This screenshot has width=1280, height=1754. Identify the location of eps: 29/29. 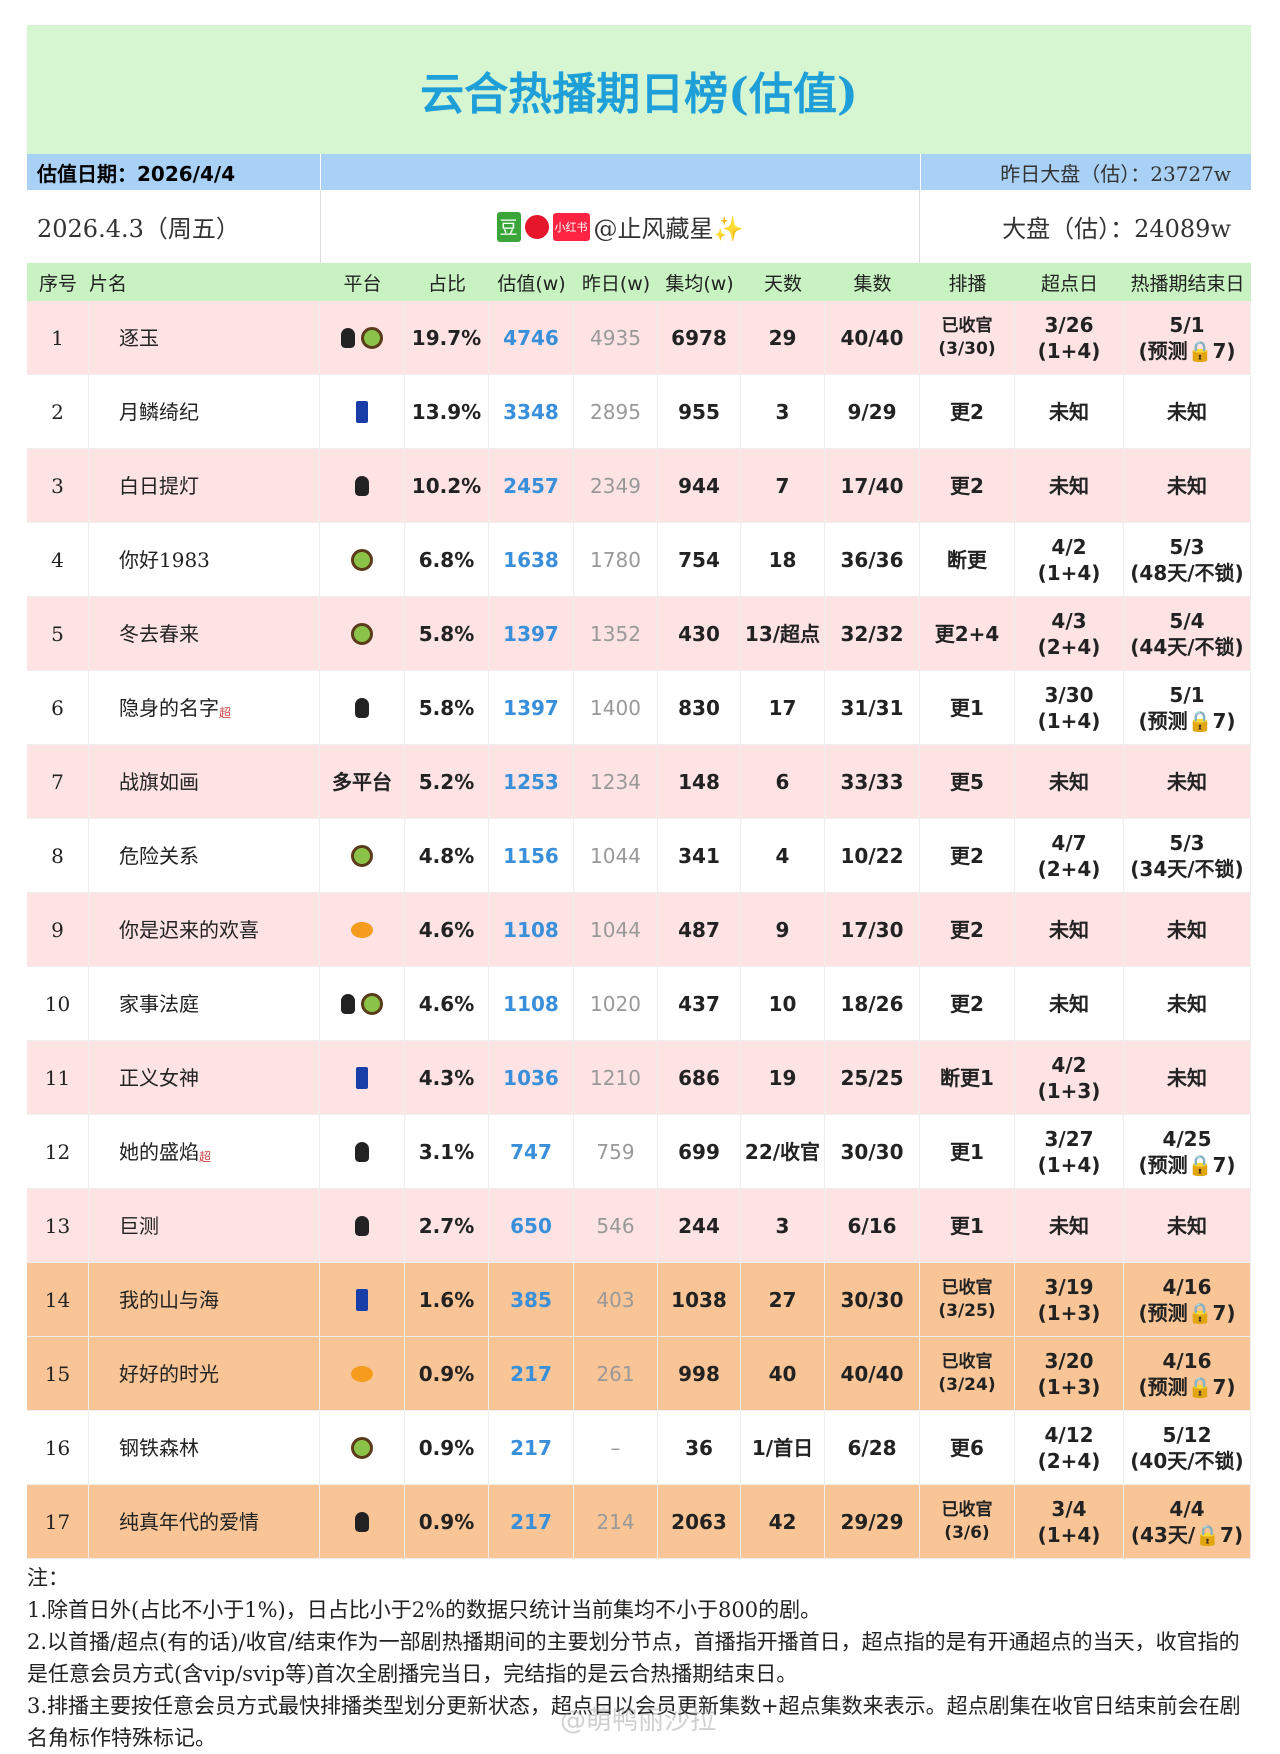
(872, 1521).